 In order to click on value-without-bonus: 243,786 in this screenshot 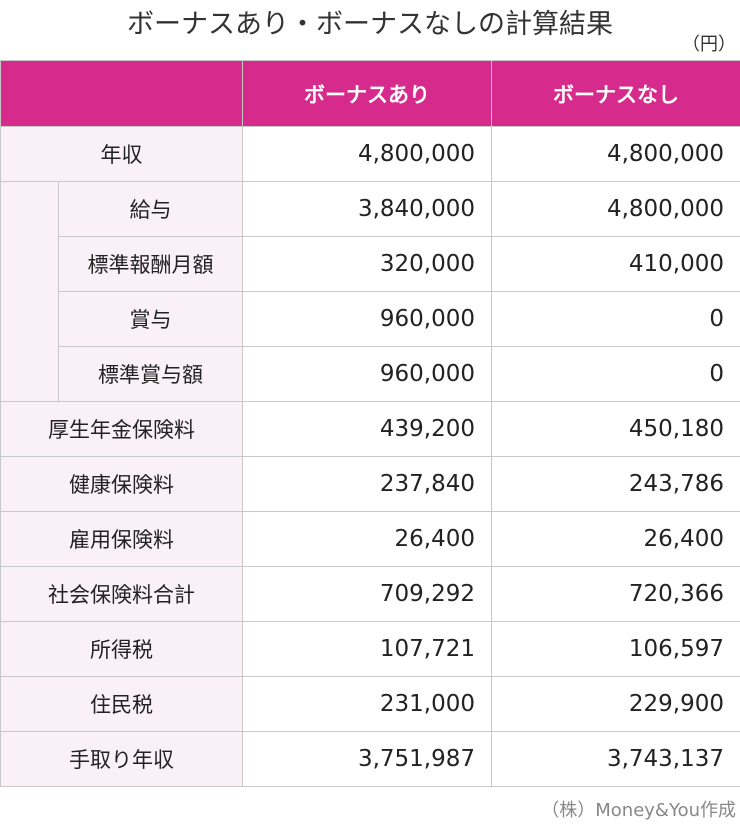, I will do `click(615, 484)`.